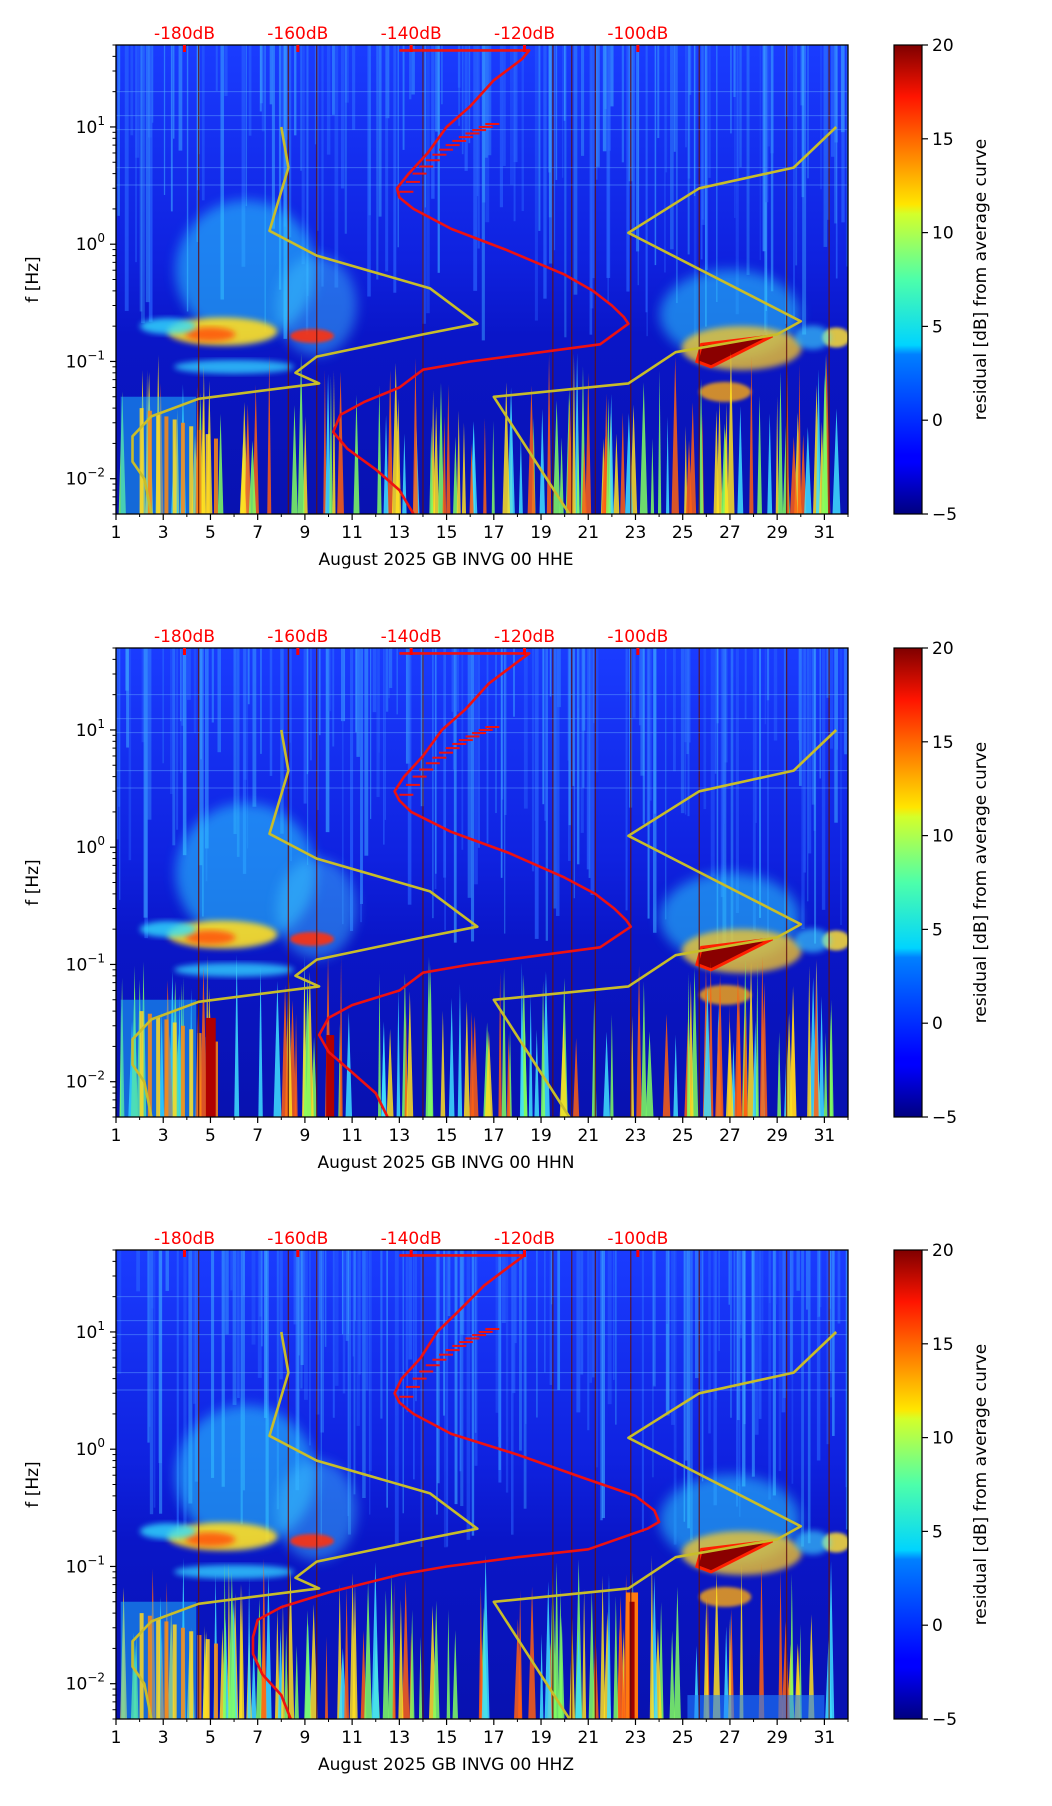 Image resolution: width=1052 pixels, height=1806 pixels. I want to click on y-axis-label: f [Hz], so click(33, 279).